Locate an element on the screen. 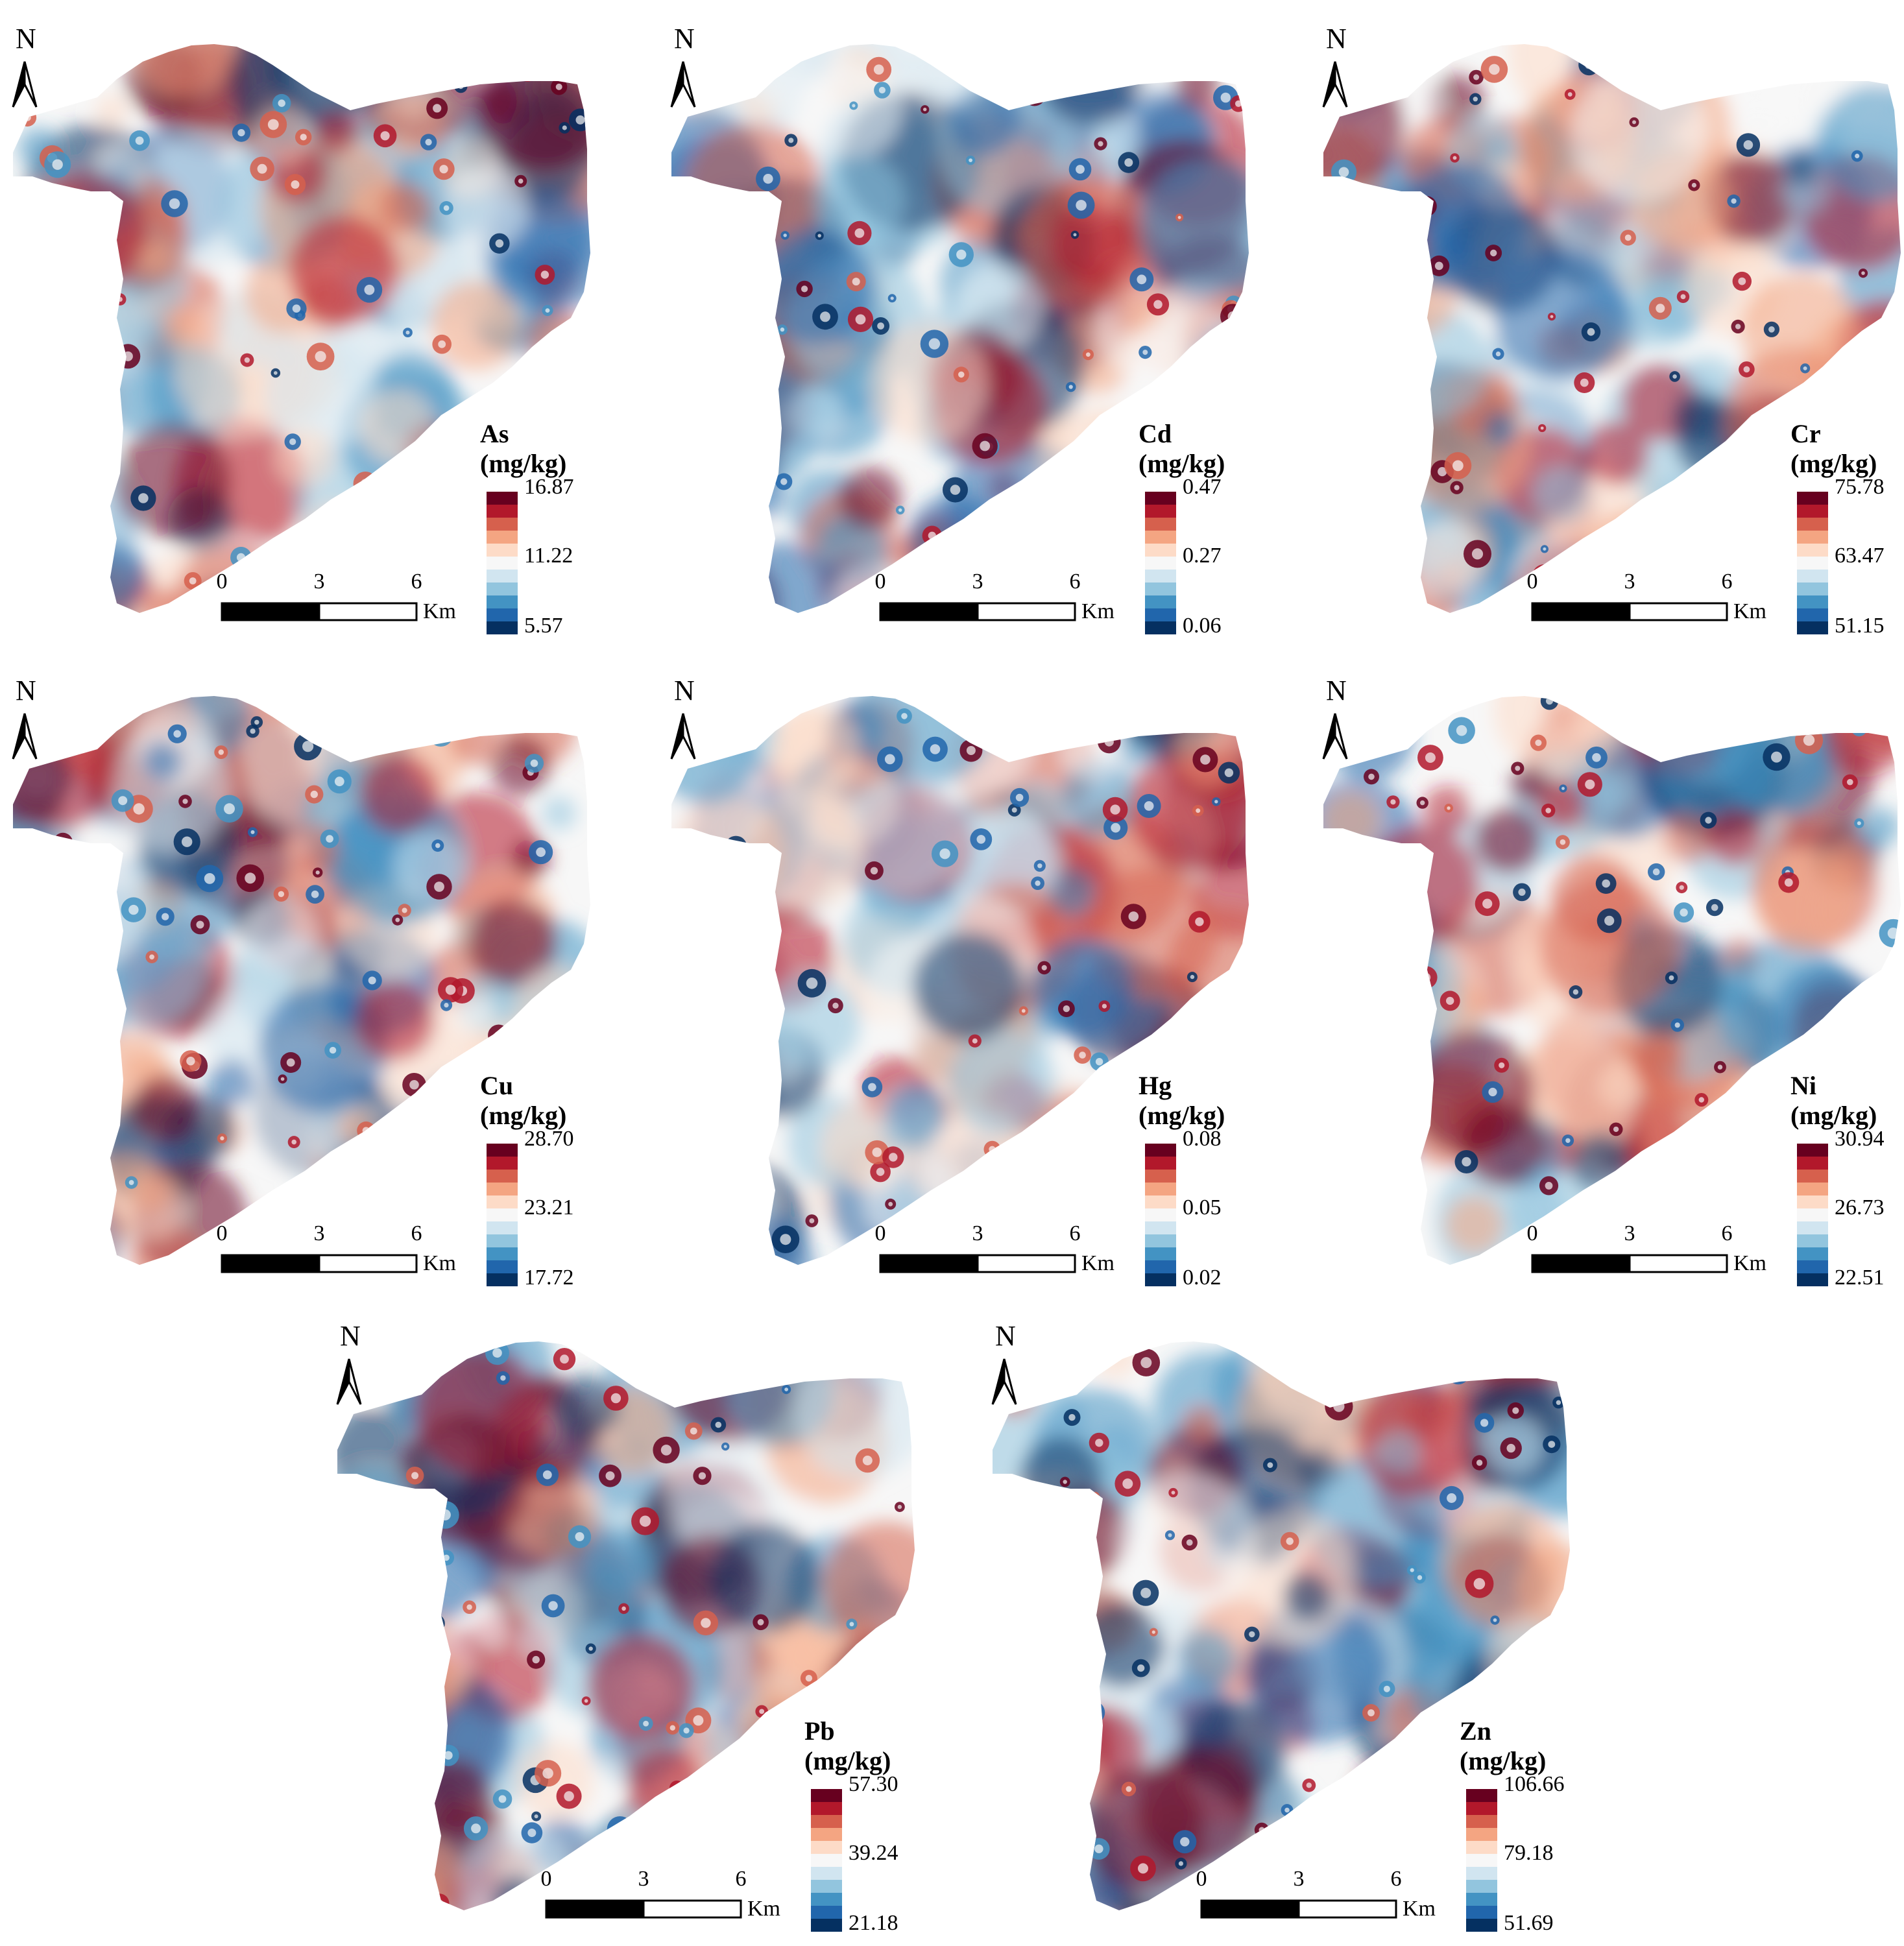 This screenshot has height=1946, width=1904. element-symbol: Cr is located at coordinates (1805, 433).